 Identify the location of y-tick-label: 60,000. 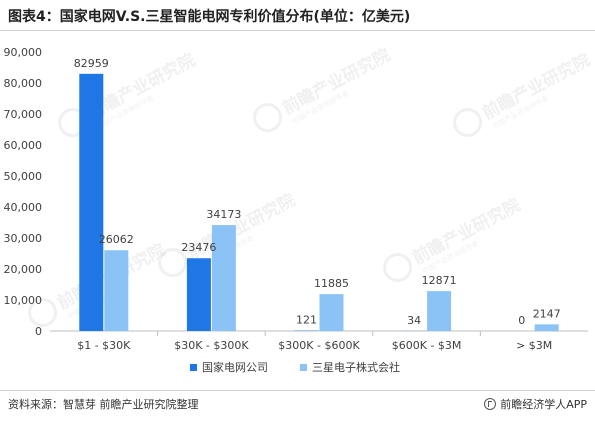
(23, 145).